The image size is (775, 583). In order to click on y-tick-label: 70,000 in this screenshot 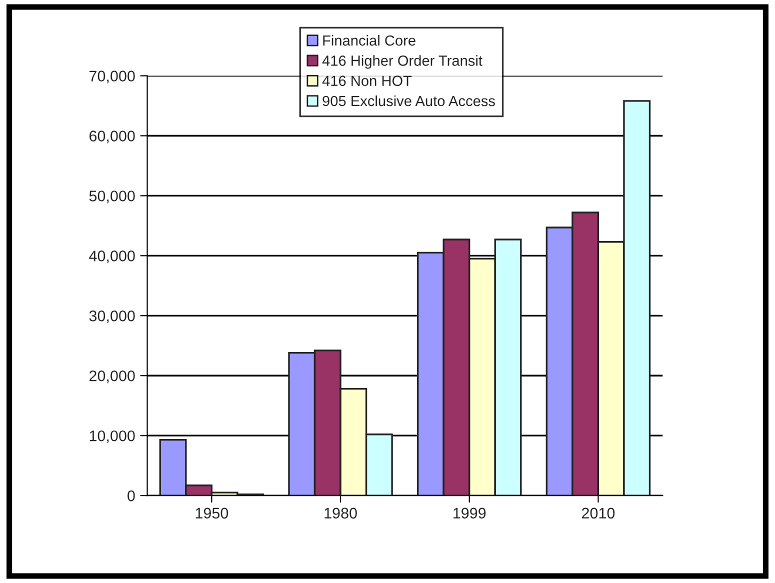, I will do `click(112, 77)`.